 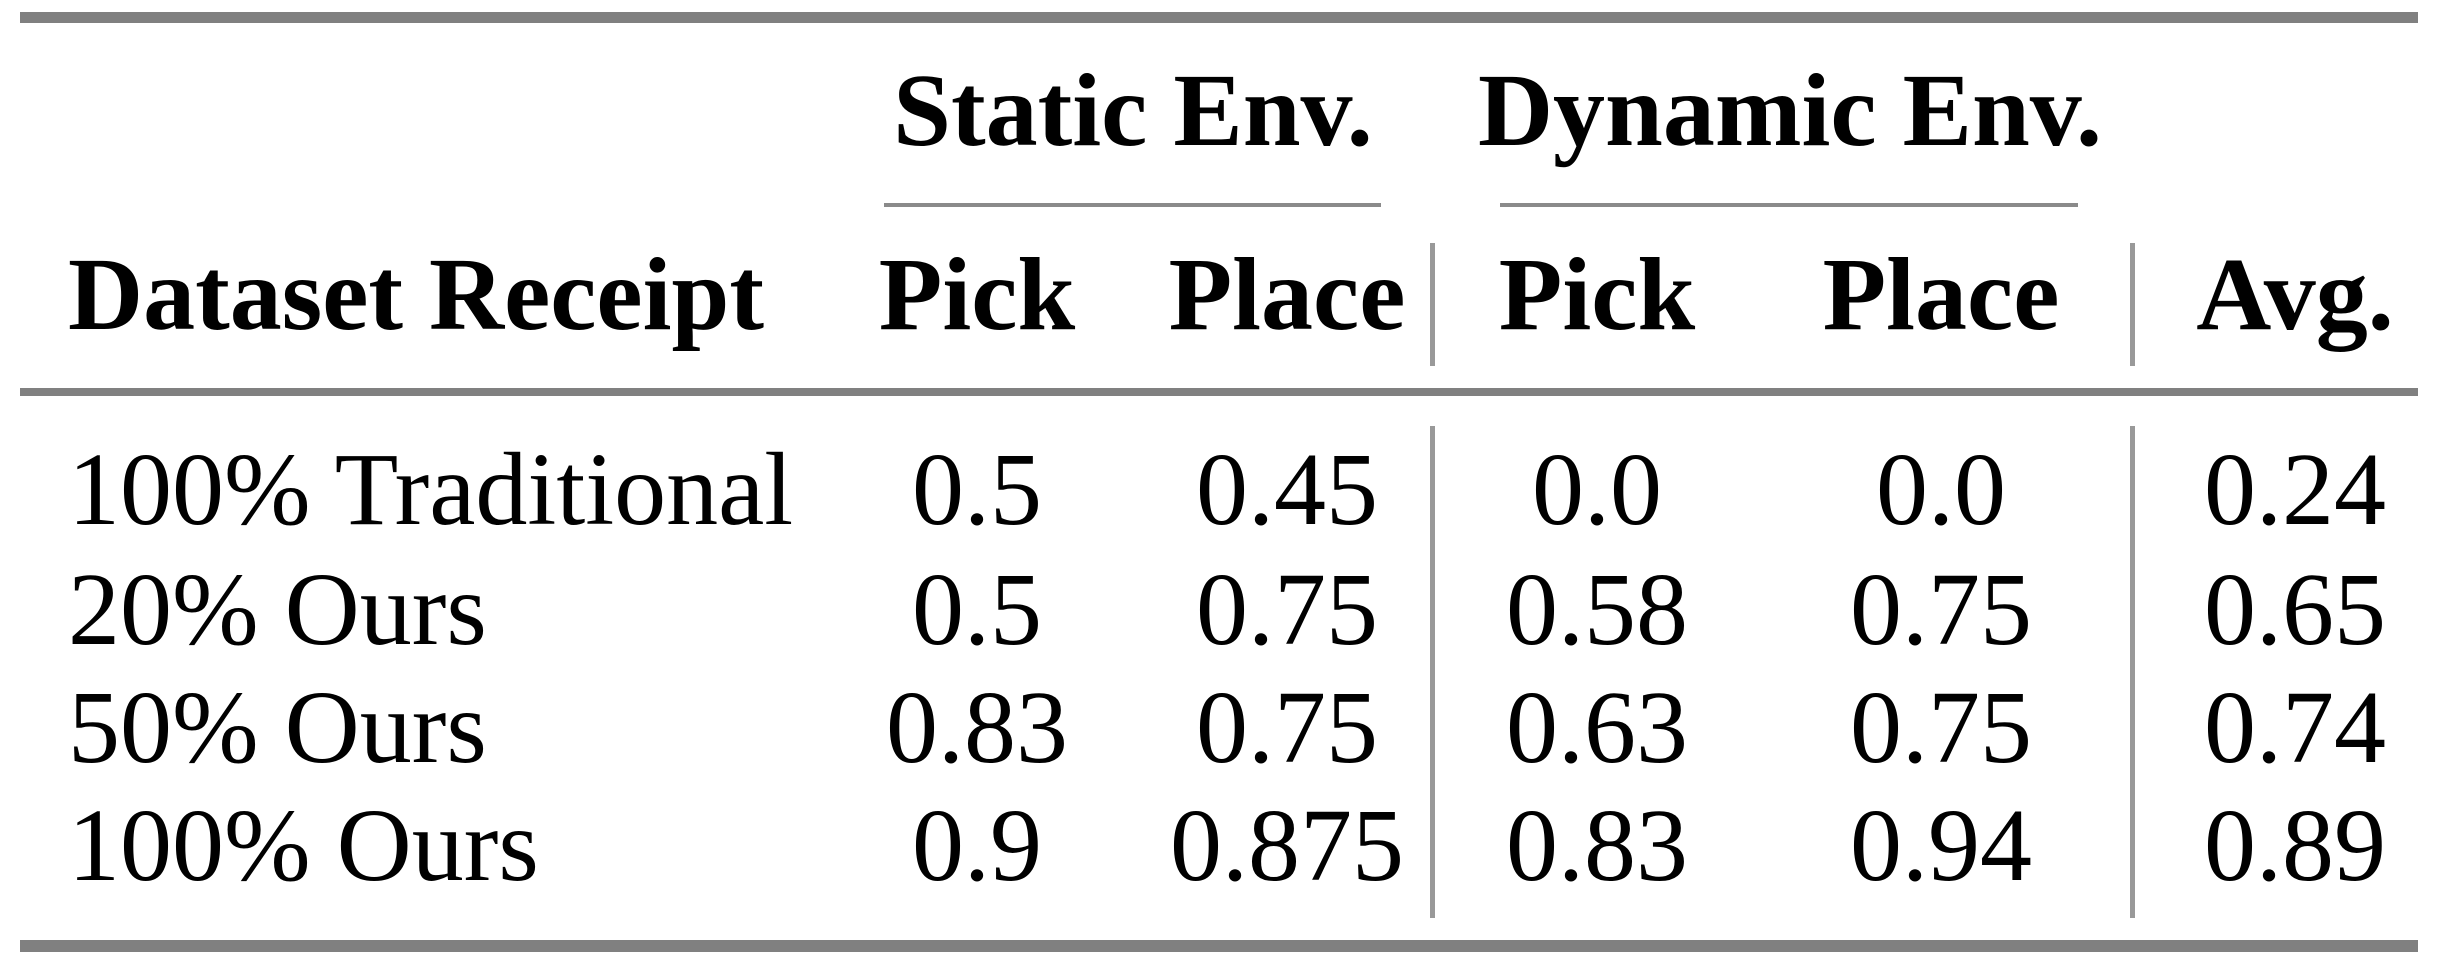 What do you see at coordinates (1597, 294) in the screenshot?
I see `column-header-dynamic-pick: Pick` at bounding box center [1597, 294].